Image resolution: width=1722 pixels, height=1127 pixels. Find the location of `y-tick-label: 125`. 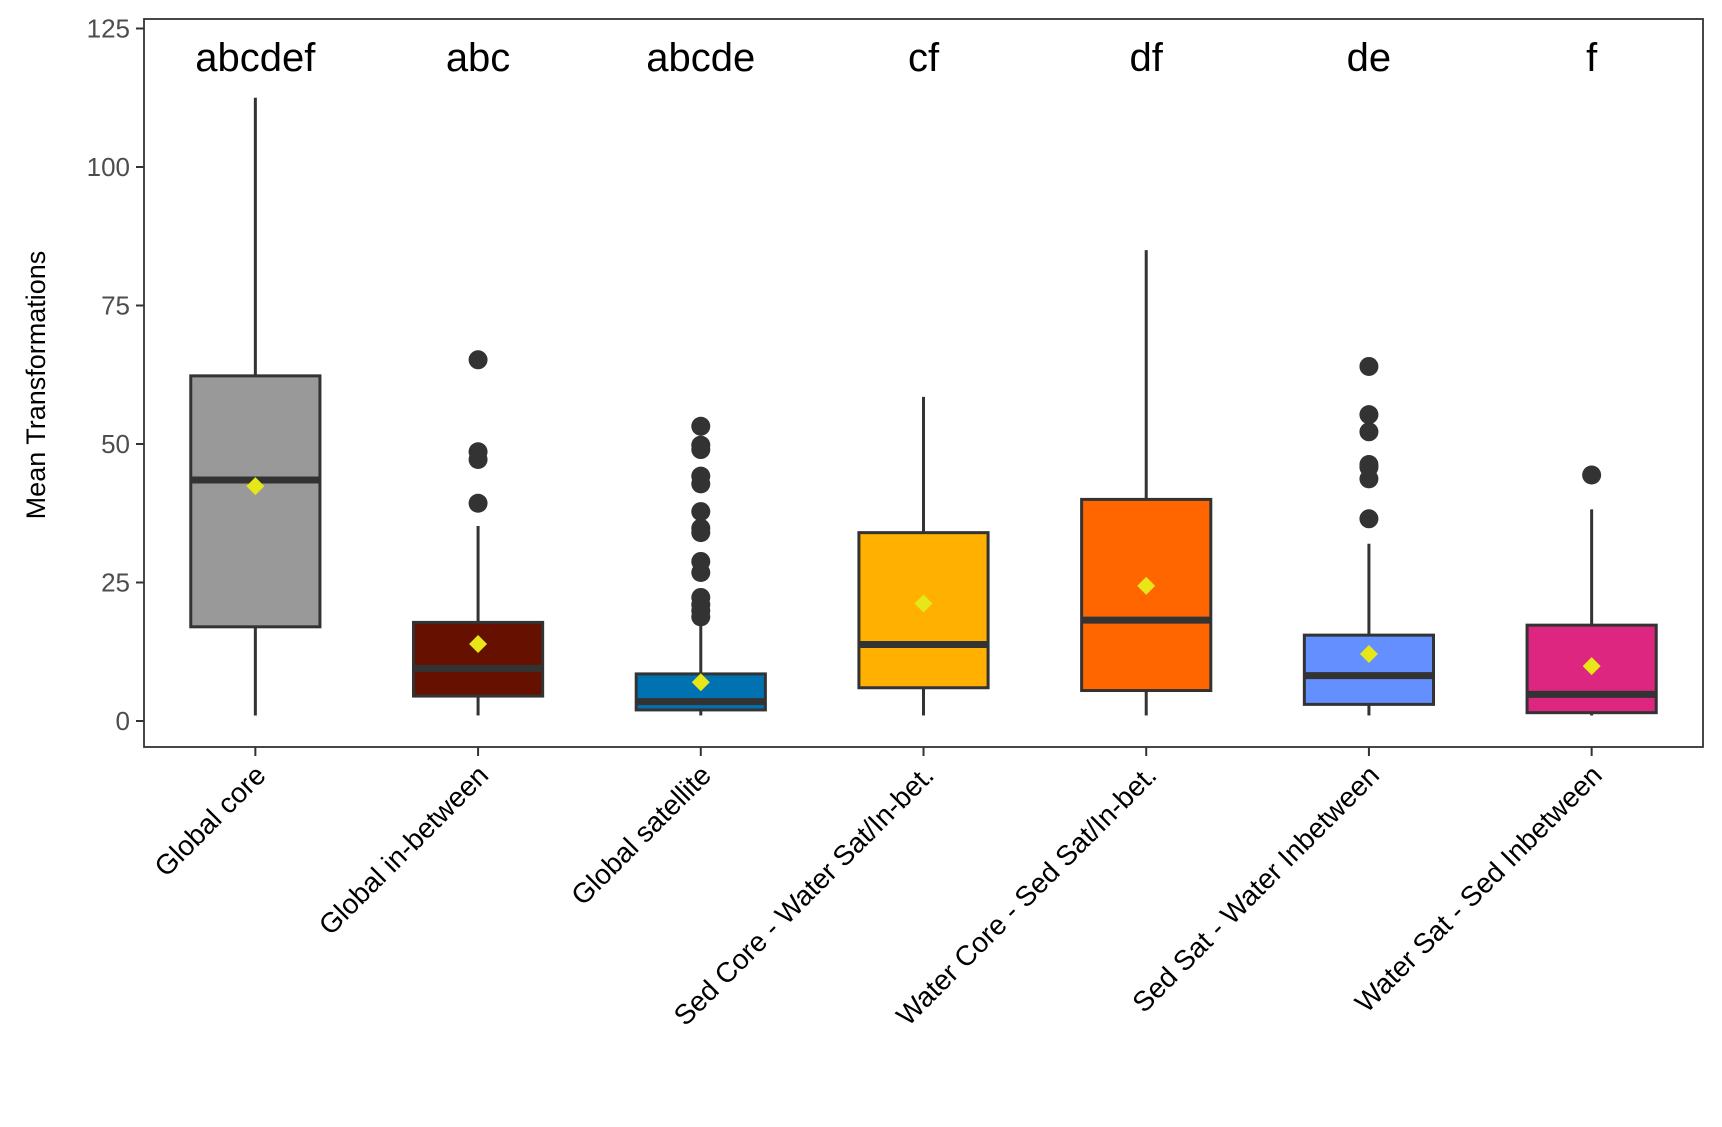

y-tick-label: 125 is located at coordinates (108, 29).